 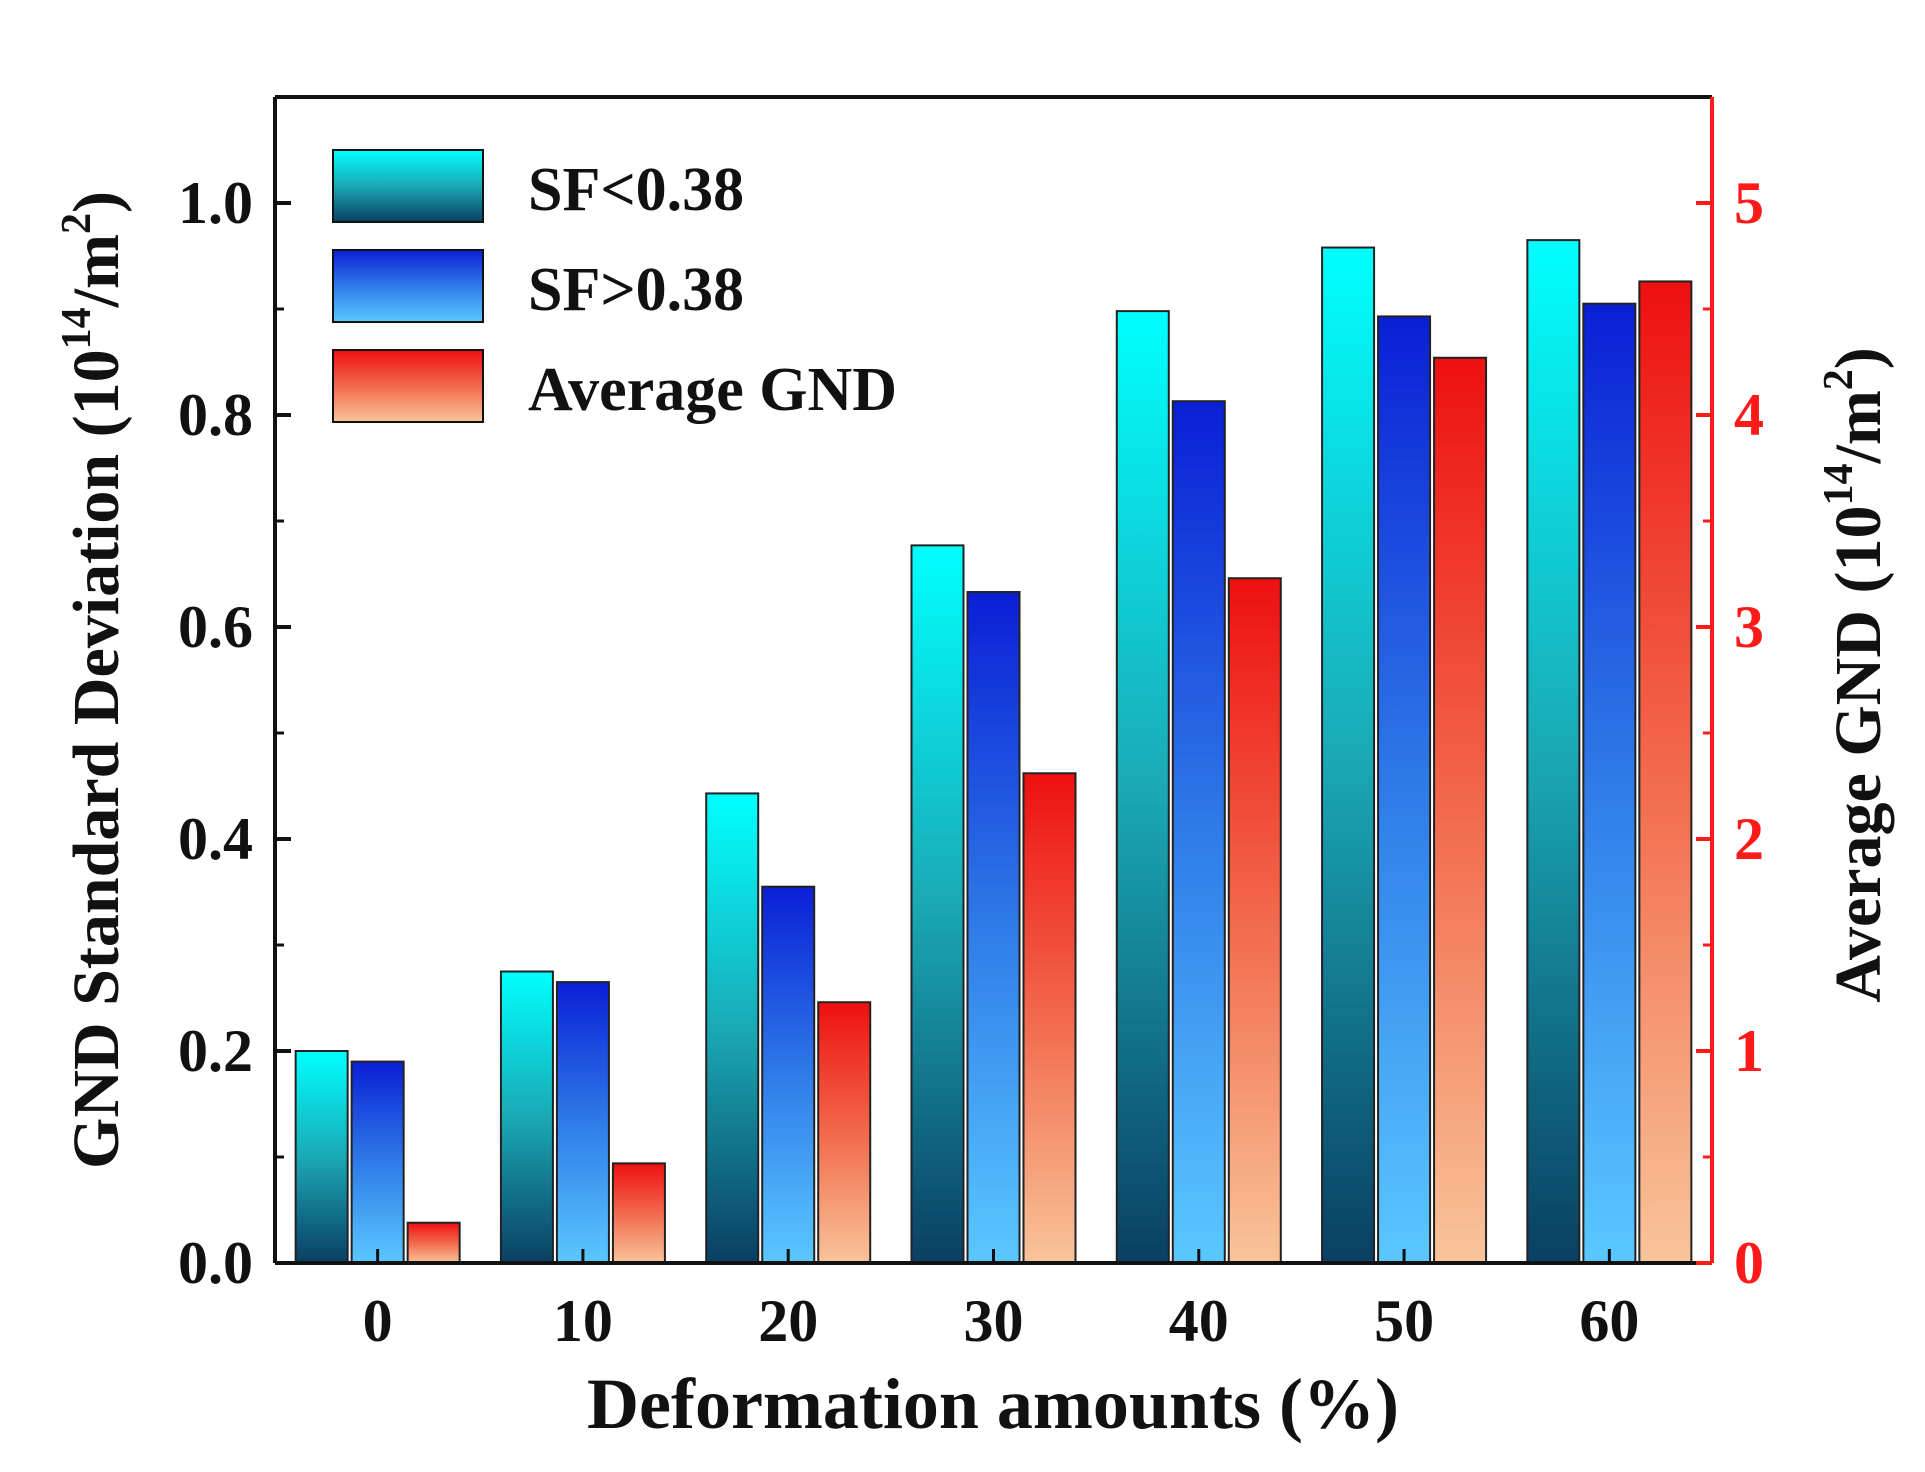 I want to click on left-tick-label: 0.2, so click(x=215, y=1051).